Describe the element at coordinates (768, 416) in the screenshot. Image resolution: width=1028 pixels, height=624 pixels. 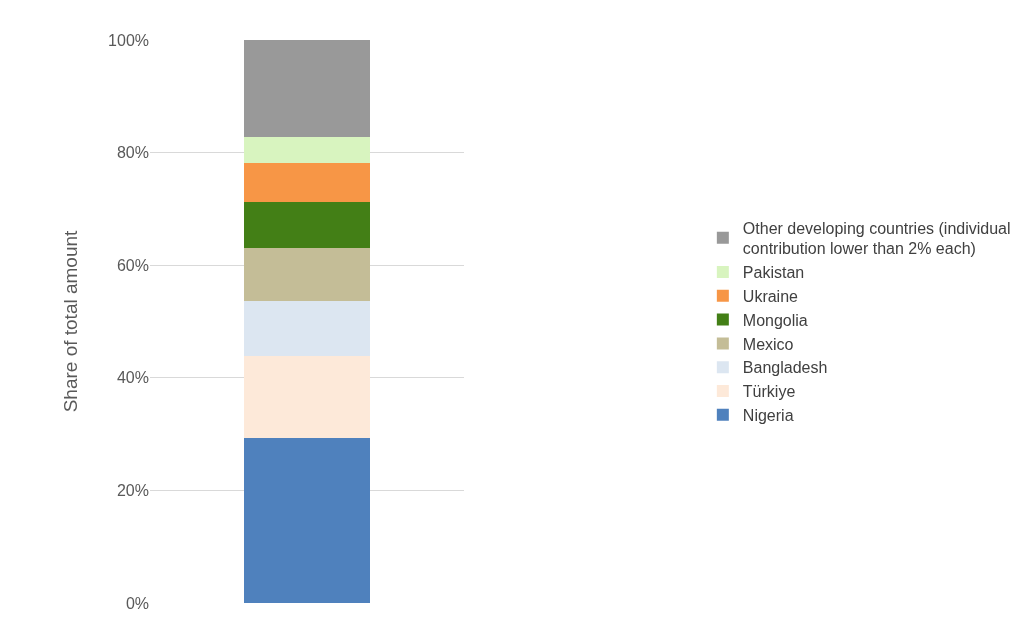
I see `legend-label: Nigeria` at that location.